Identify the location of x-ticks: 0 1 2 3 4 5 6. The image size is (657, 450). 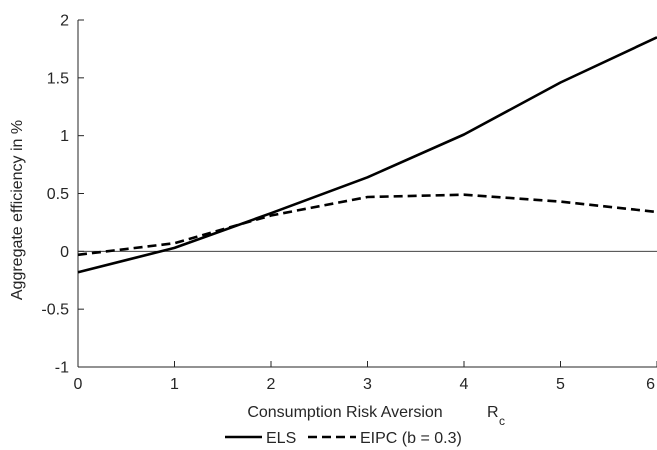
(365, 377).